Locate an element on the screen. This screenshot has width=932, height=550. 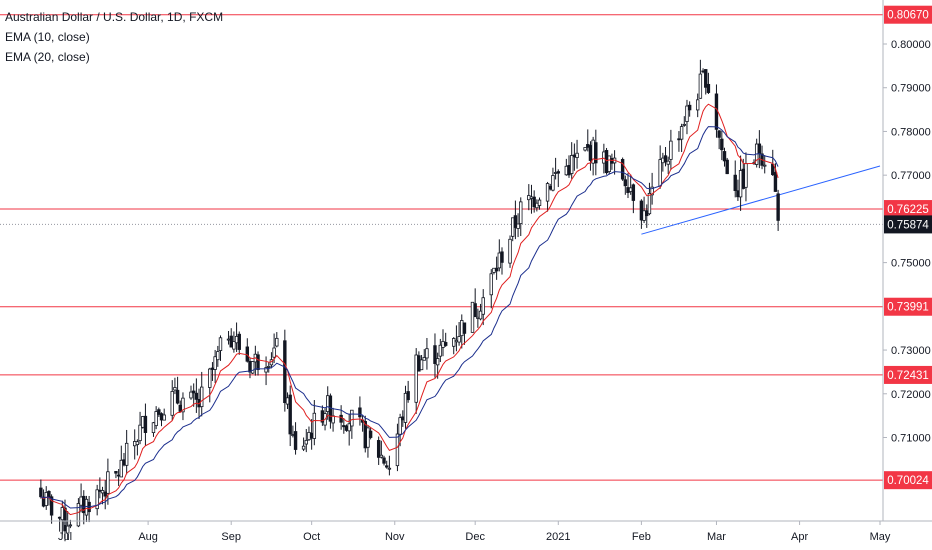
level-price-tag: 0.80670 is located at coordinates (908, 14).